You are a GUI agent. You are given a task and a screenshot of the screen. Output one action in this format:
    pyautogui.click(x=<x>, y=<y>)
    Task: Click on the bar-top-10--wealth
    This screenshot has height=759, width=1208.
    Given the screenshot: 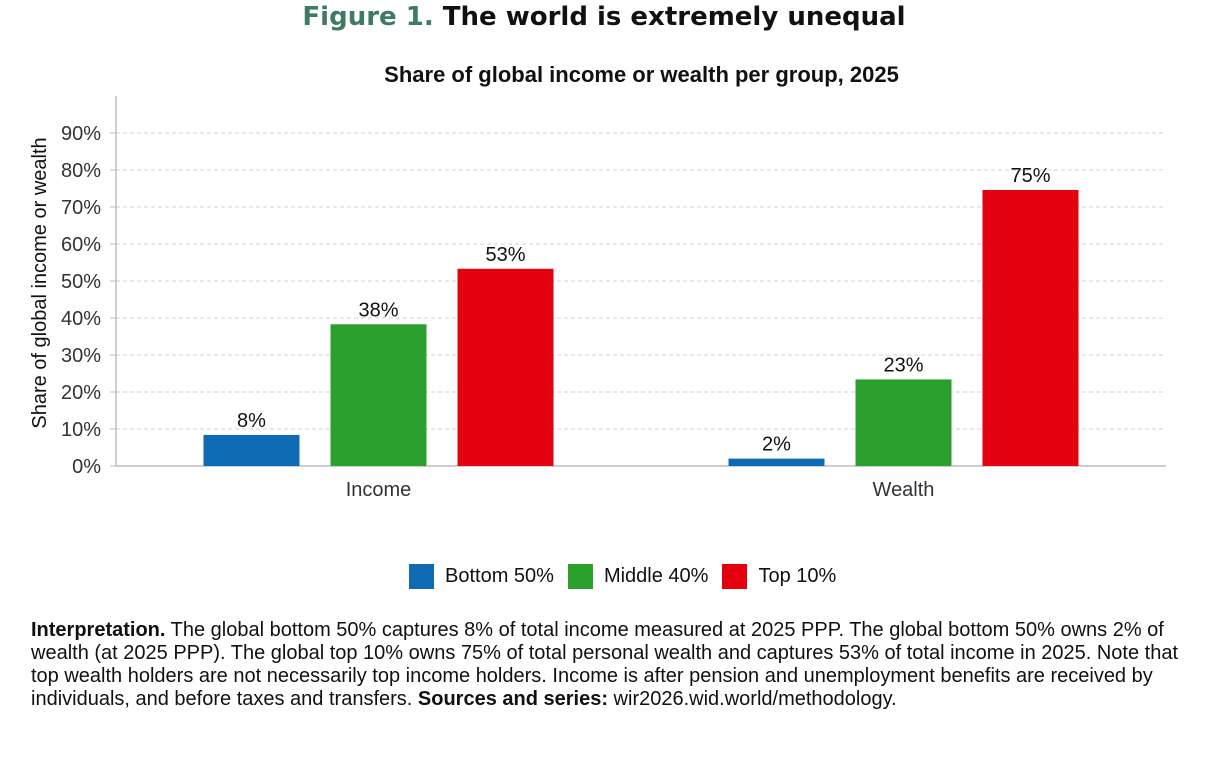 What is the action you would take?
    pyautogui.click(x=1030, y=328)
    